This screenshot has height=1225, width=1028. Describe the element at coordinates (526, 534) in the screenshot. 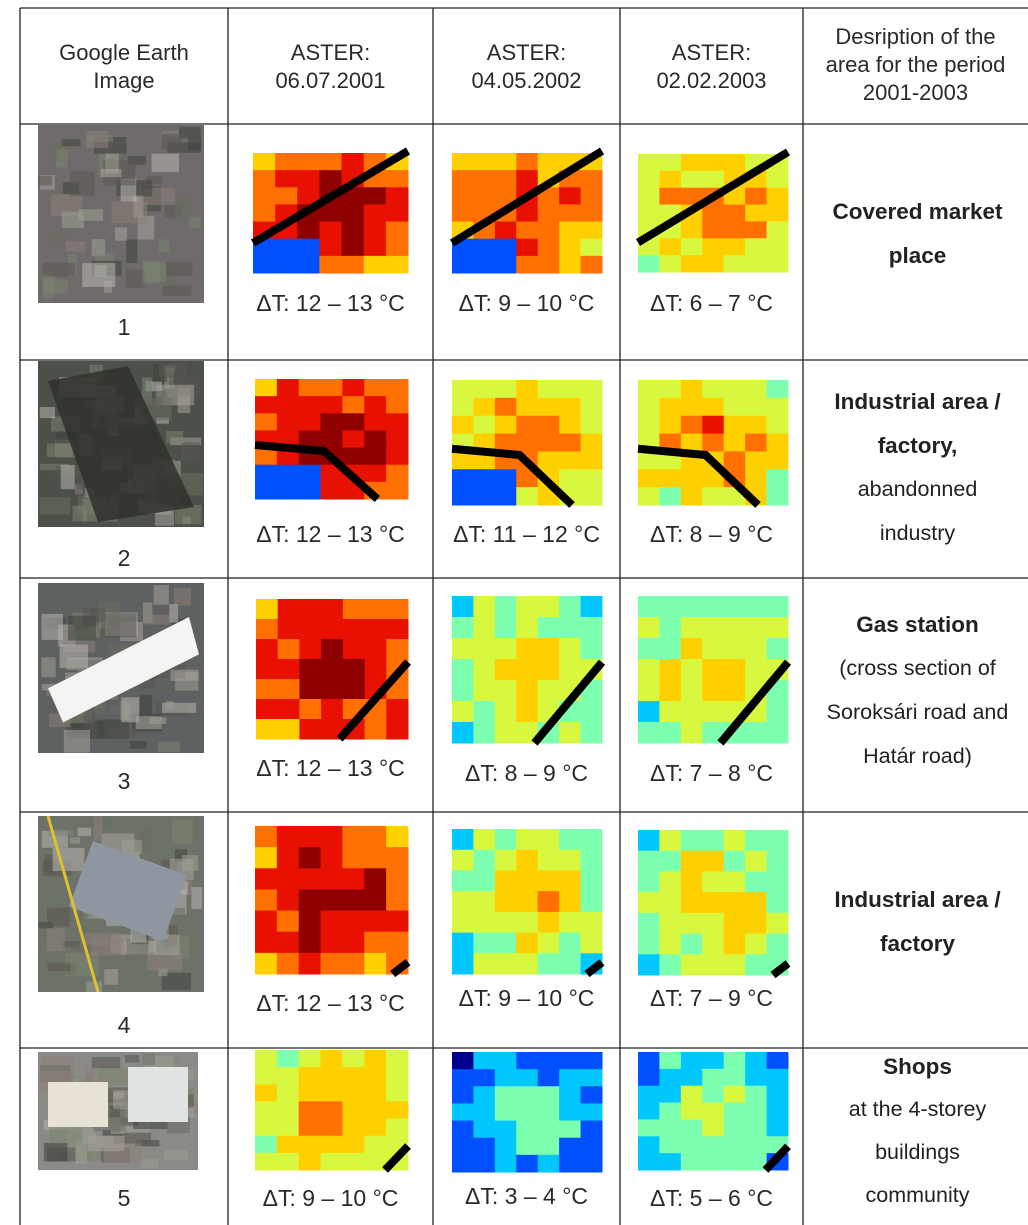

I see `delta-t-label: ΔT: 11 – 12 °C` at that location.